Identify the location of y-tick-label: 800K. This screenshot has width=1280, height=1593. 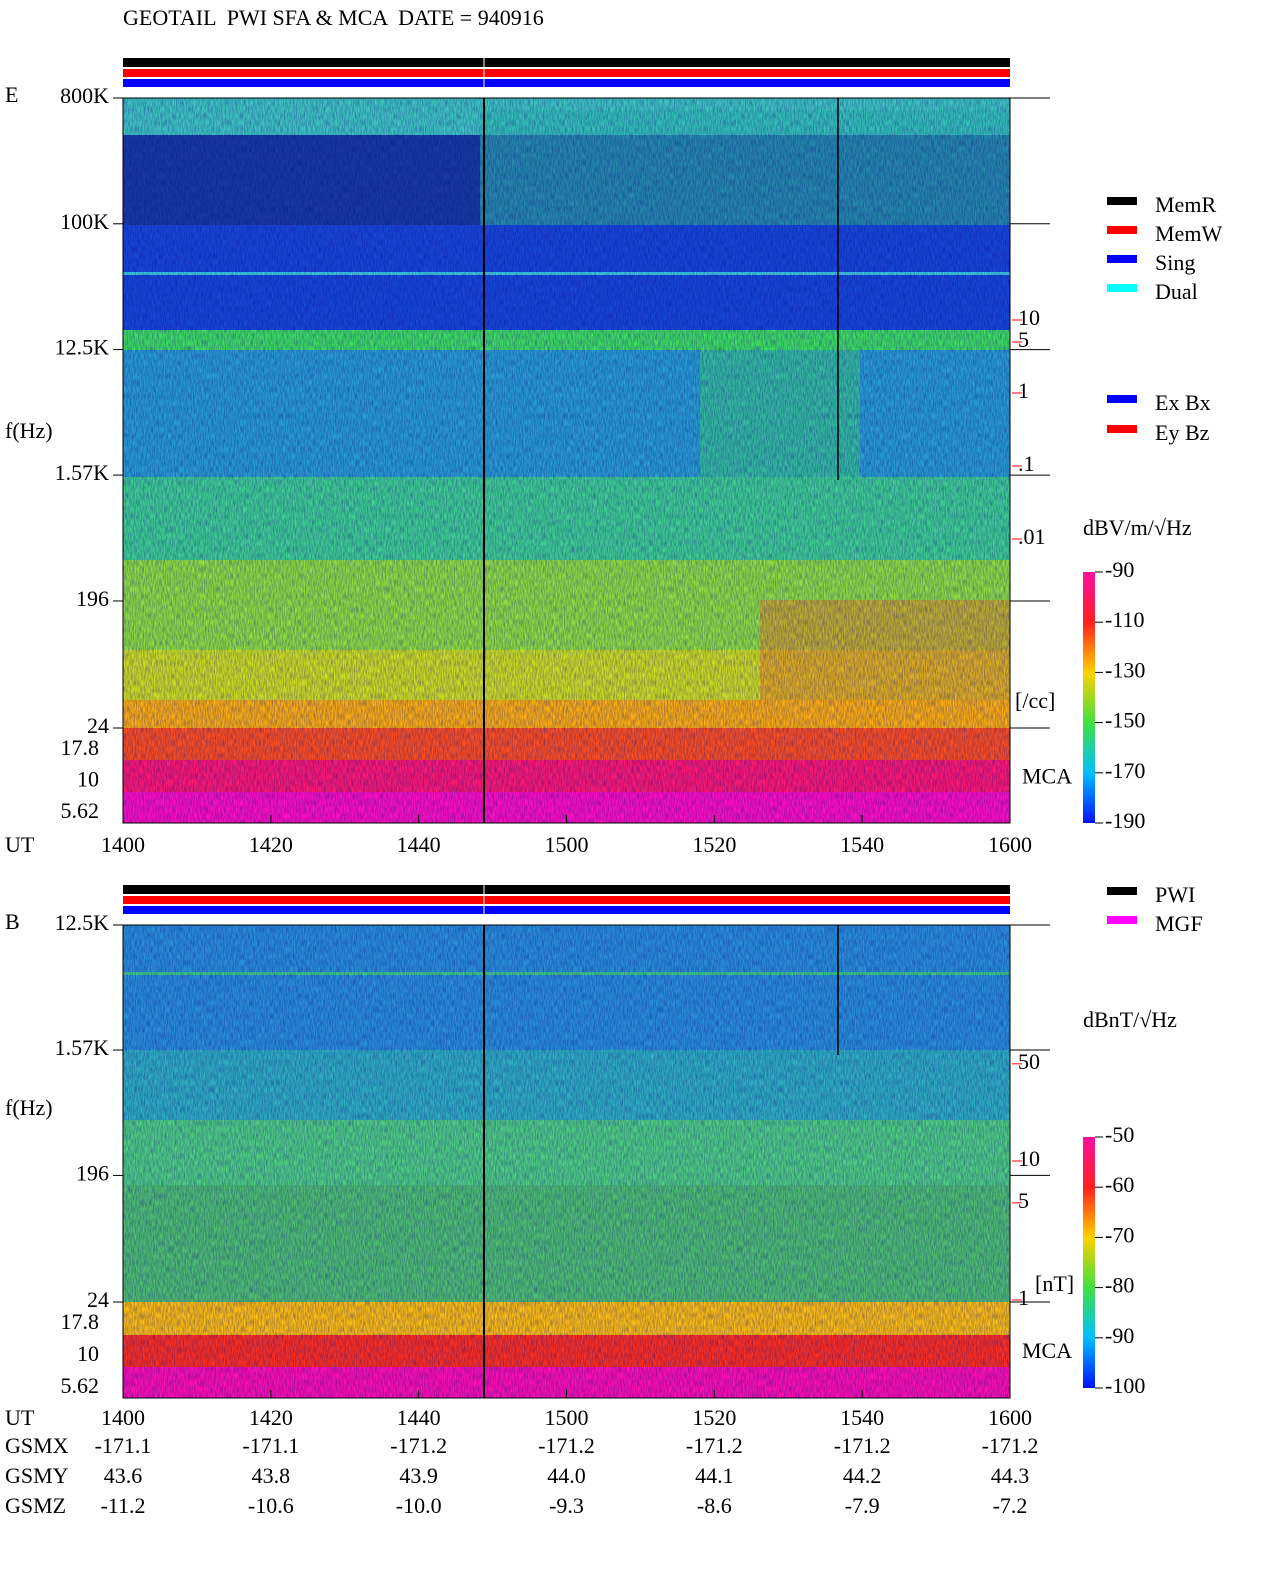
(84, 95).